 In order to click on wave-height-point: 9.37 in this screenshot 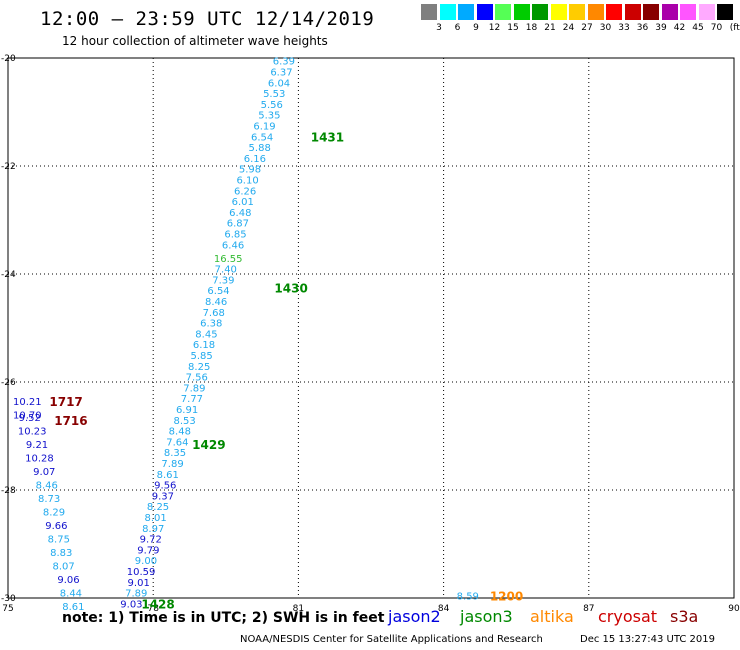, I will do `click(163, 496)`.